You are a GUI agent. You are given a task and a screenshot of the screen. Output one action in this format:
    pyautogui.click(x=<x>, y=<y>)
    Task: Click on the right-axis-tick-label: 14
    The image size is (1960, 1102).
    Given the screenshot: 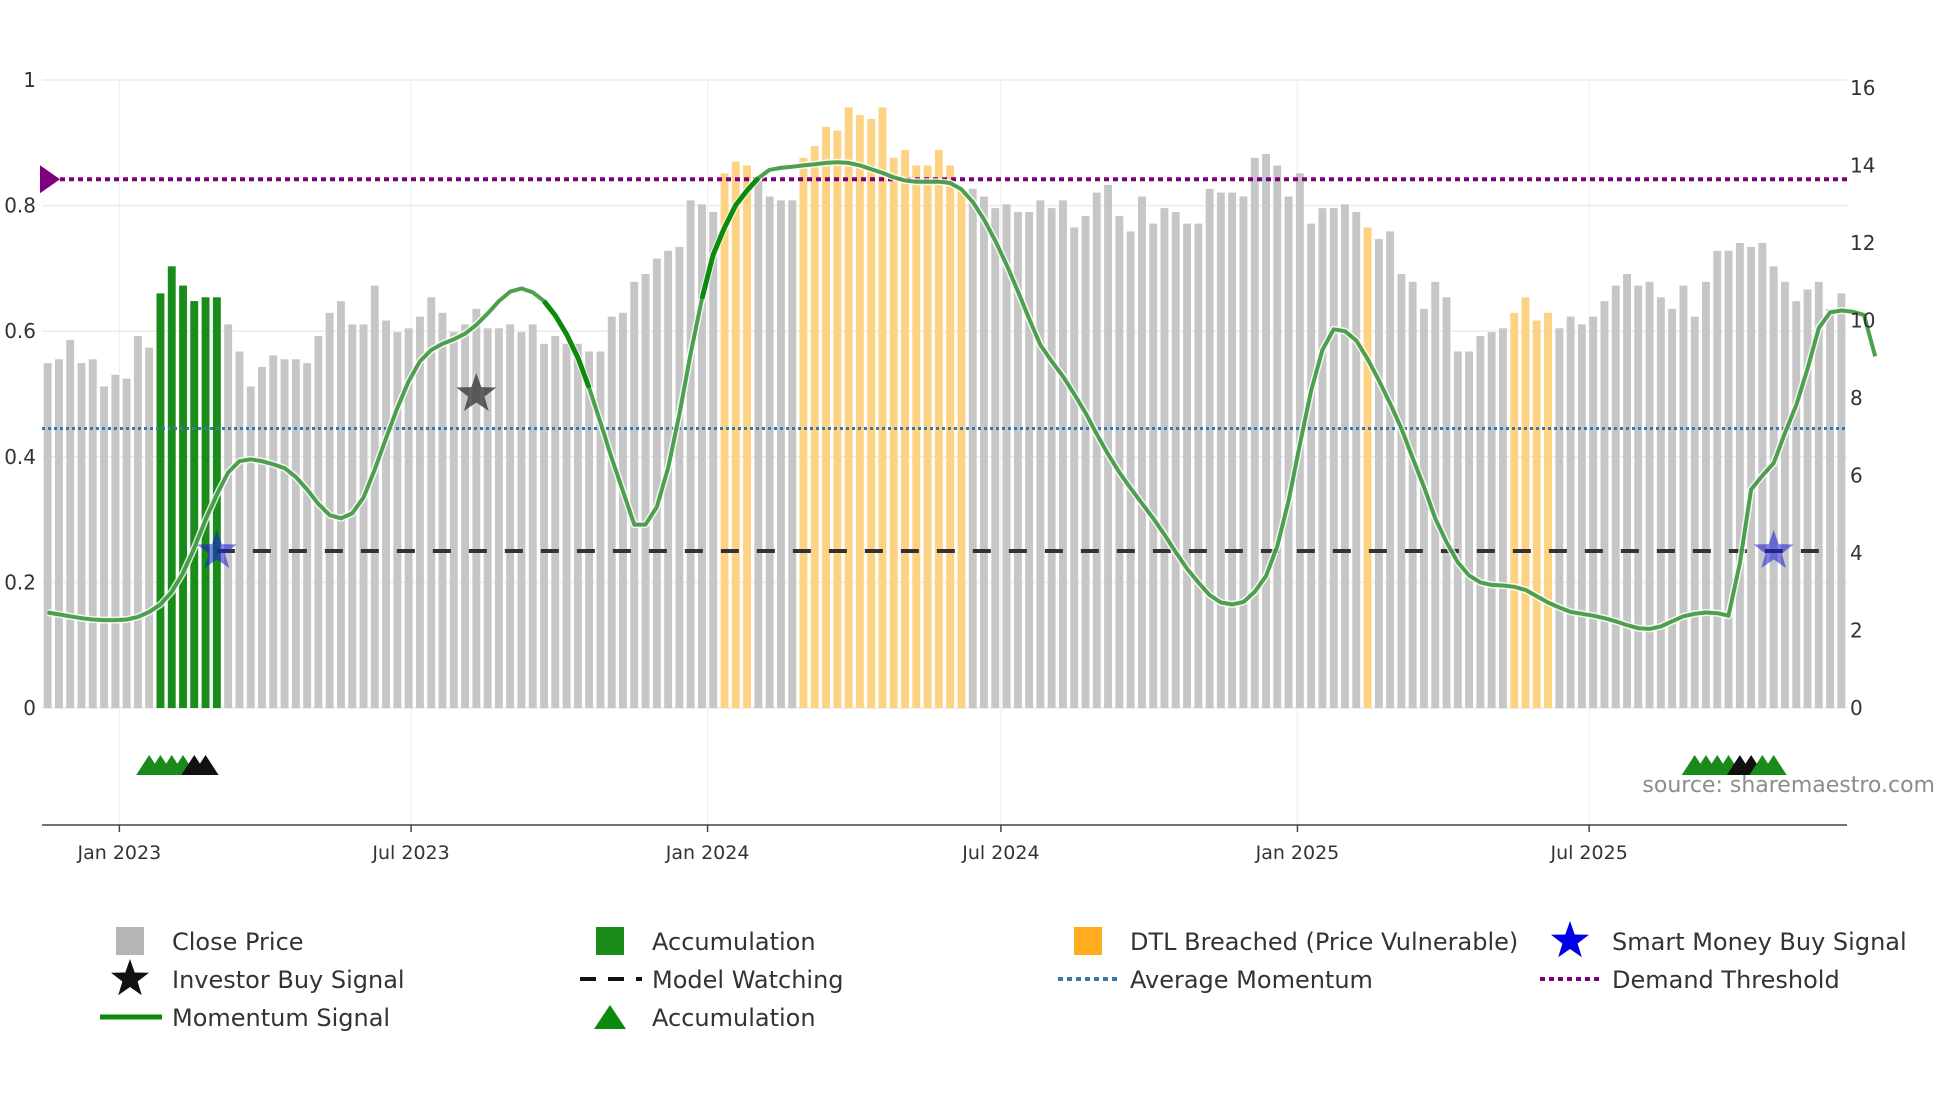 What is the action you would take?
    pyautogui.click(x=1862, y=166)
    